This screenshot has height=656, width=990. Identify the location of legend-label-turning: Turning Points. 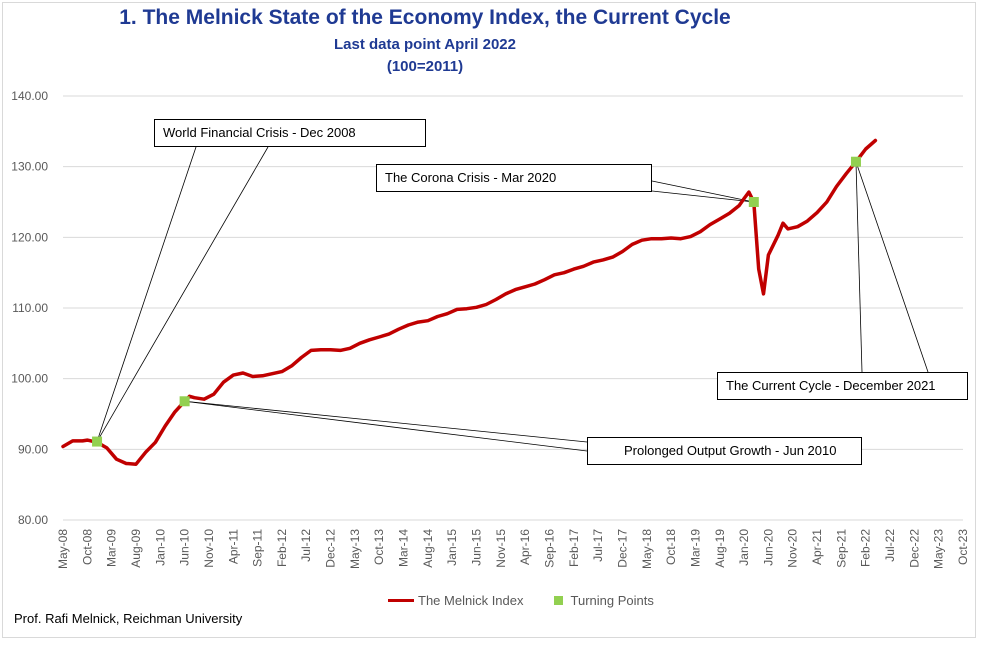
(612, 600).